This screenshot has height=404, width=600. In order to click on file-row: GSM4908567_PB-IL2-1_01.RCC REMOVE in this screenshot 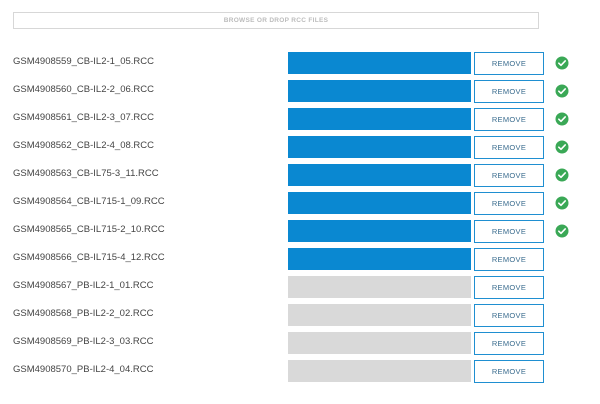, I will do `click(300, 287)`.